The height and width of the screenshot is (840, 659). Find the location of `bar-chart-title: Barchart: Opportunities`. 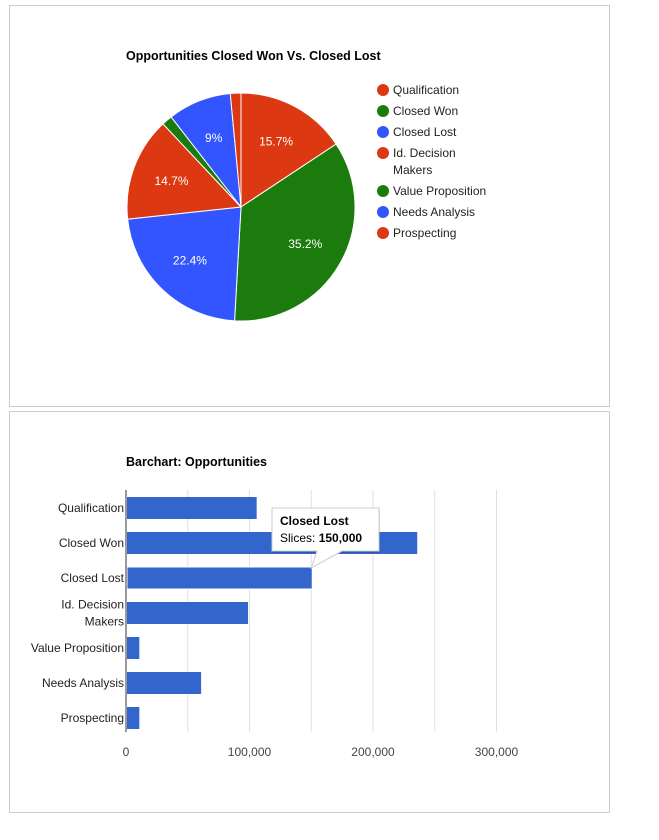

bar-chart-title: Barchart: Opportunities is located at coordinates (196, 462).